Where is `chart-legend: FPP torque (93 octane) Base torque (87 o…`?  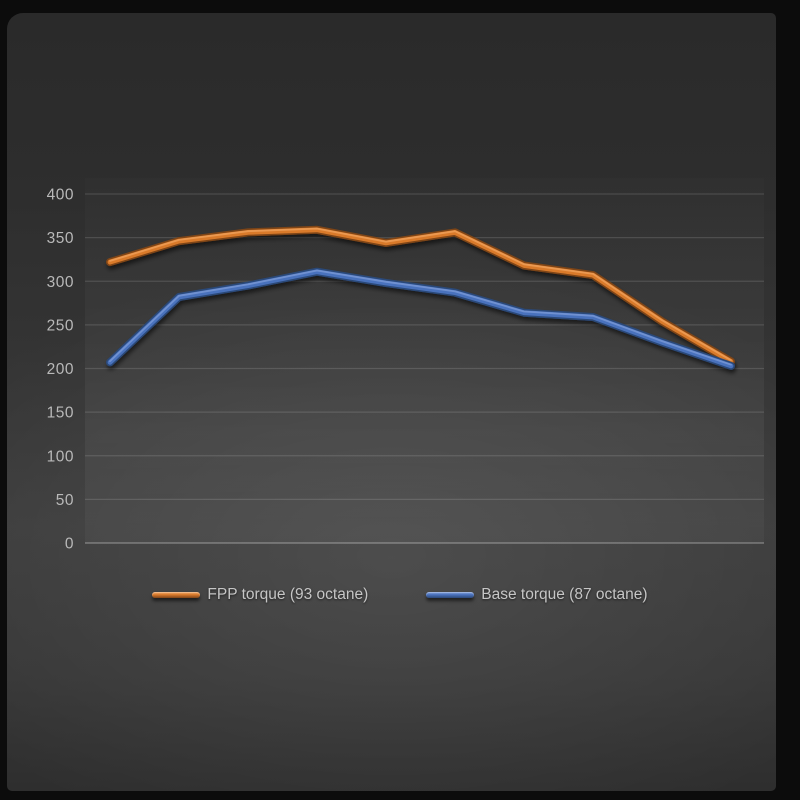
chart-legend: FPP torque (93 octane) Base torque (87 o… is located at coordinates (400, 595).